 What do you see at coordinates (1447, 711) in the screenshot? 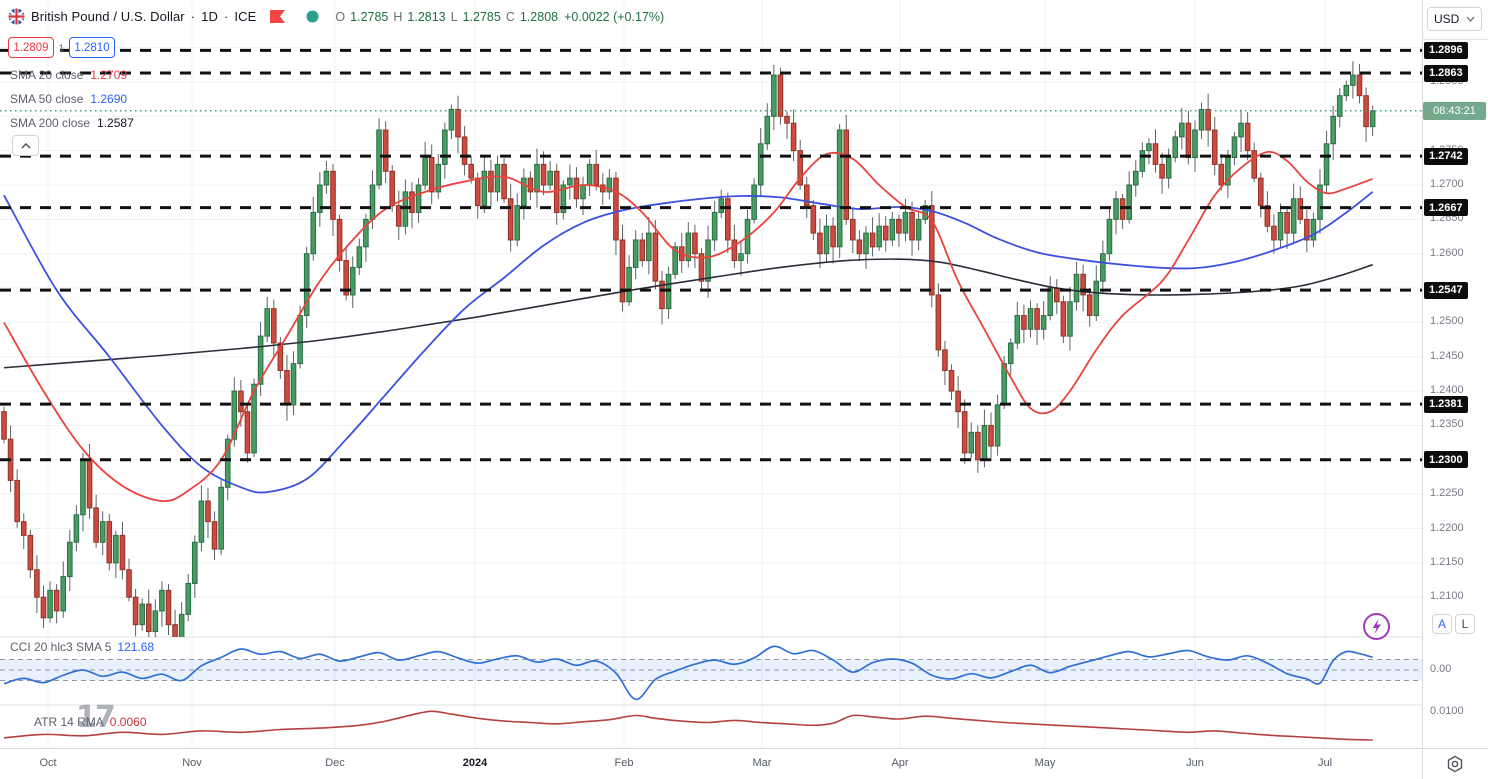
I see `atr-scale-label: 0.0100` at bounding box center [1447, 711].